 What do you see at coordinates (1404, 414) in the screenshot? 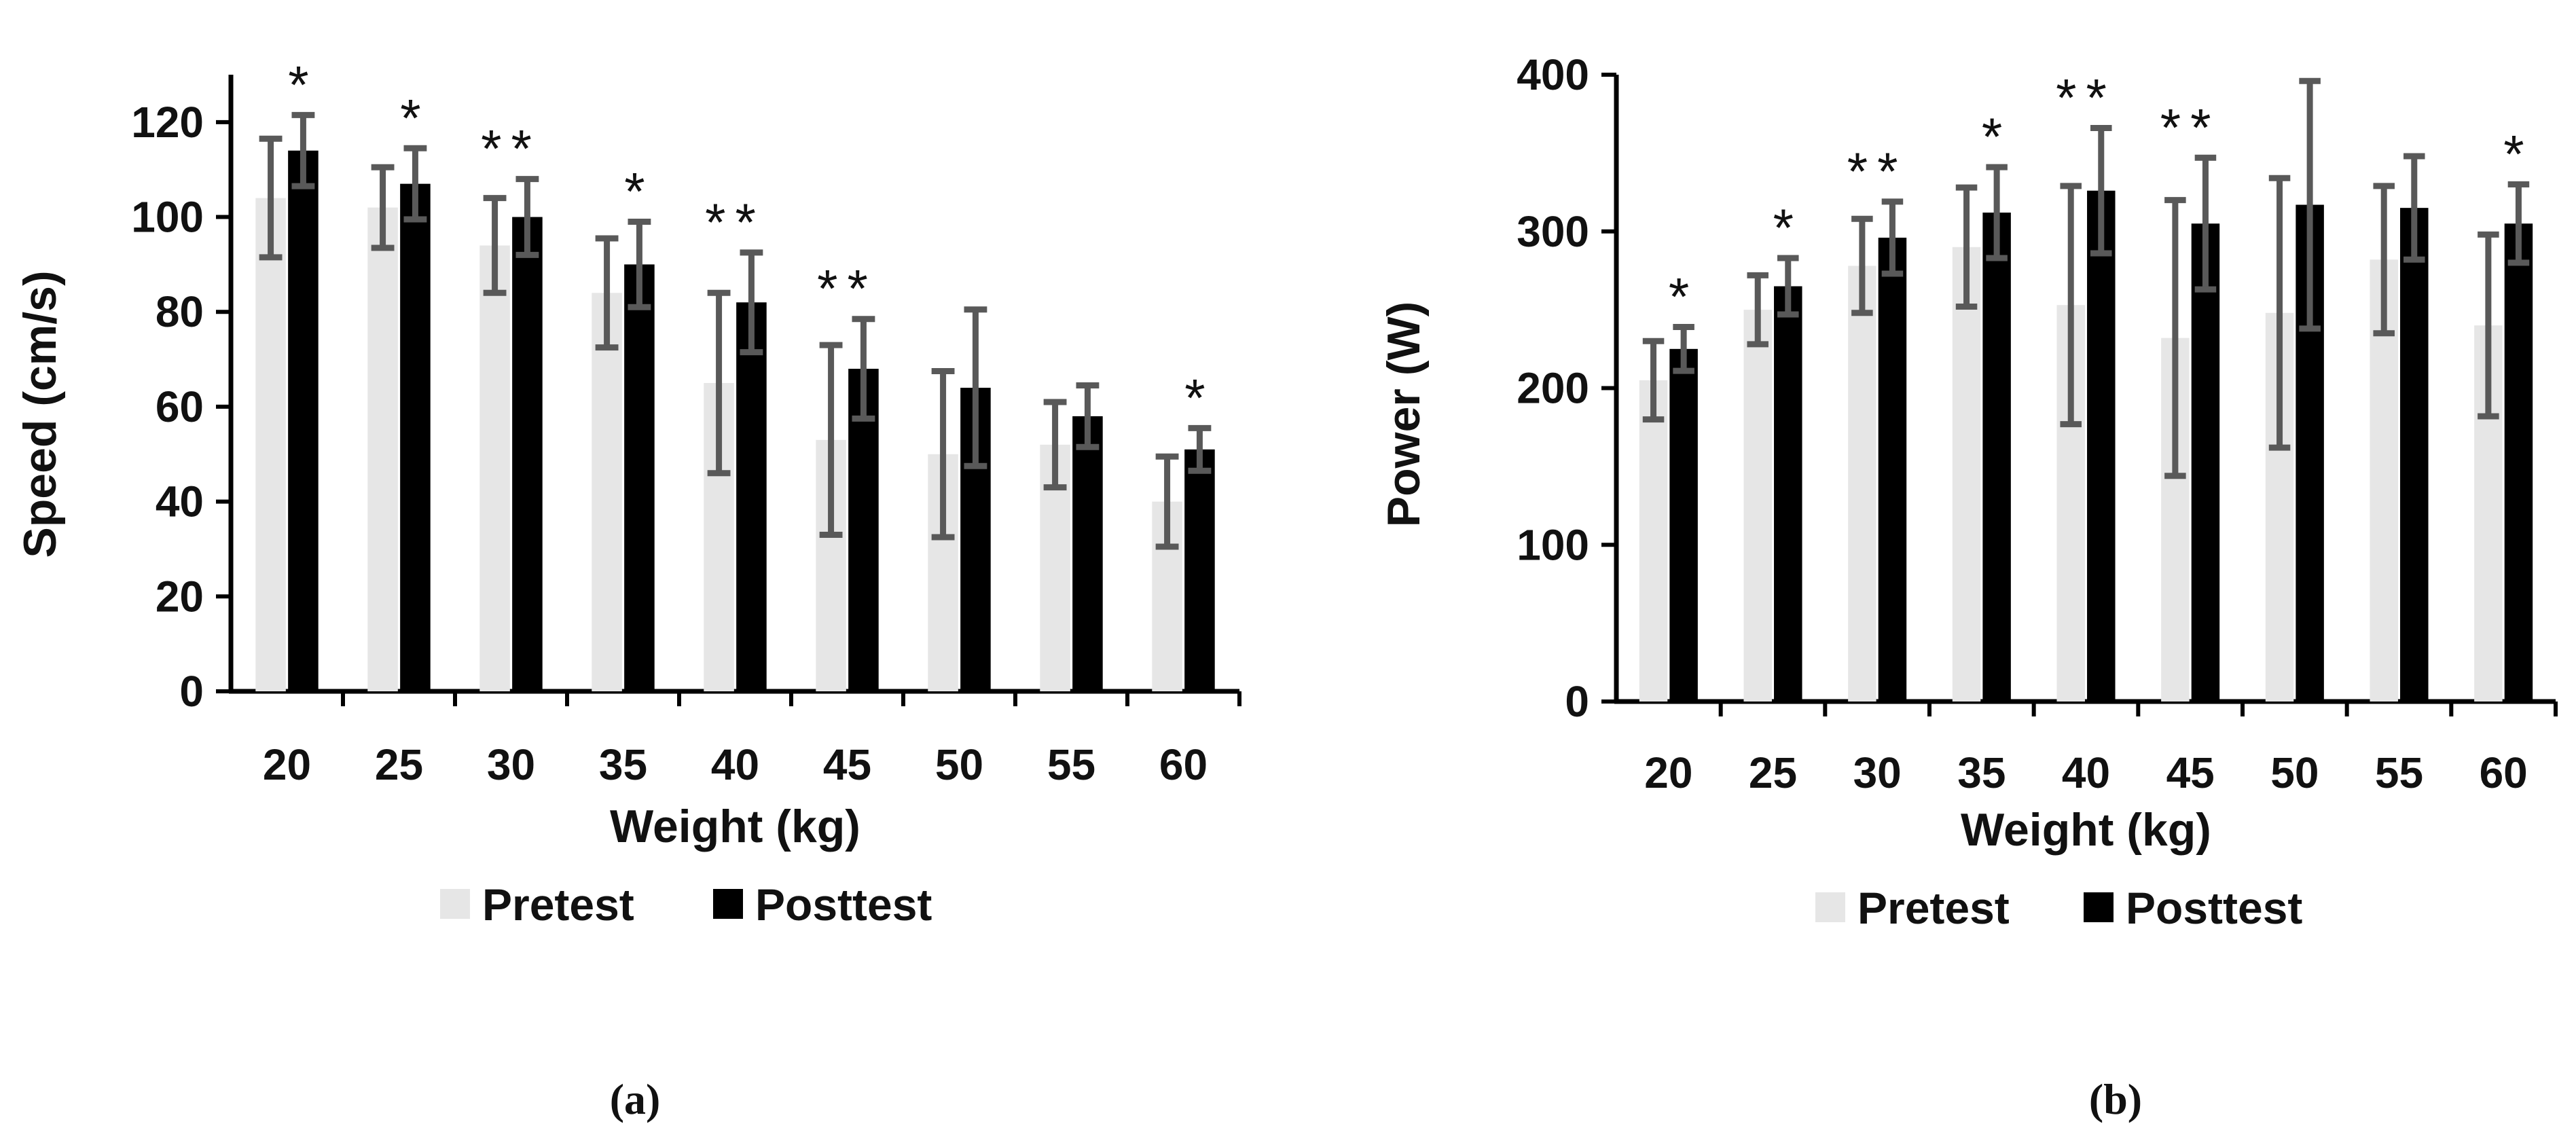
I see `y-axis-label: Power (W)` at bounding box center [1404, 414].